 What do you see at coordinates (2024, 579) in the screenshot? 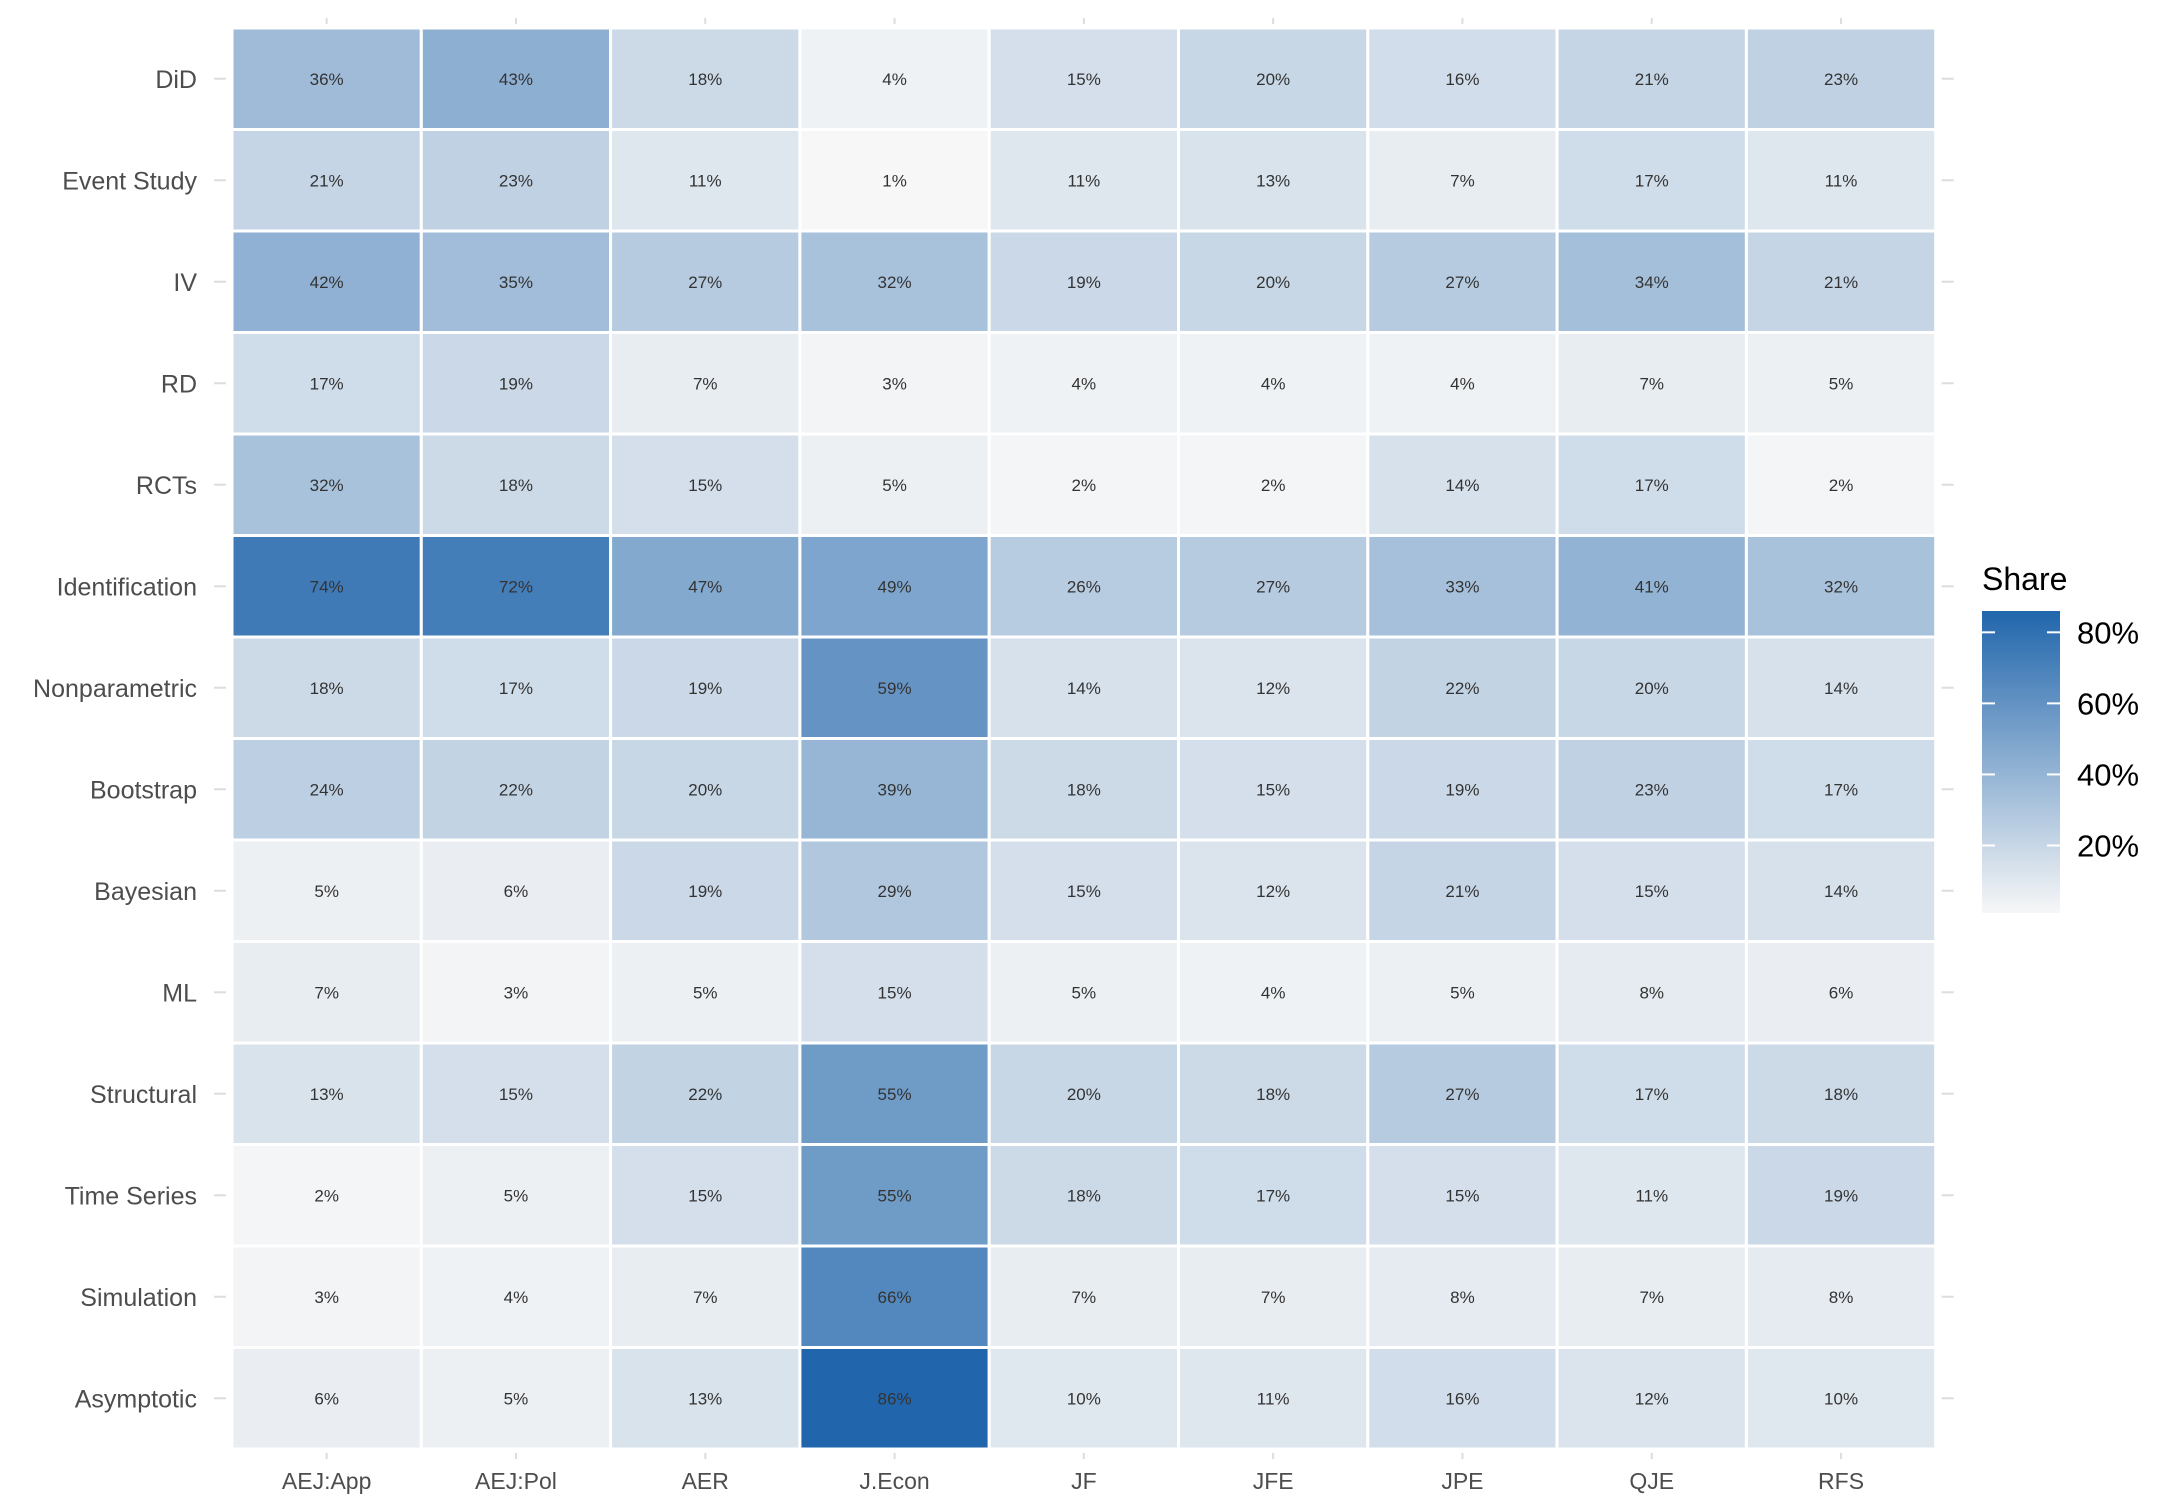
I see `legend-title: Share` at bounding box center [2024, 579].